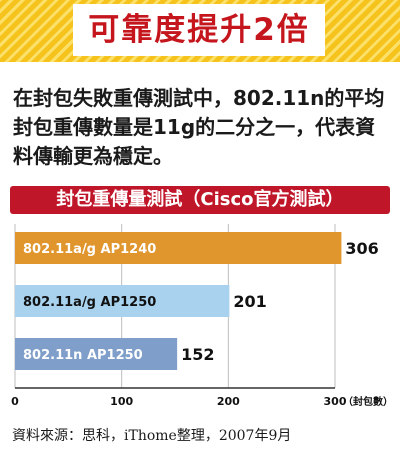  I want to click on bar-category-label: 802.11a/g AP1250, so click(89, 302).